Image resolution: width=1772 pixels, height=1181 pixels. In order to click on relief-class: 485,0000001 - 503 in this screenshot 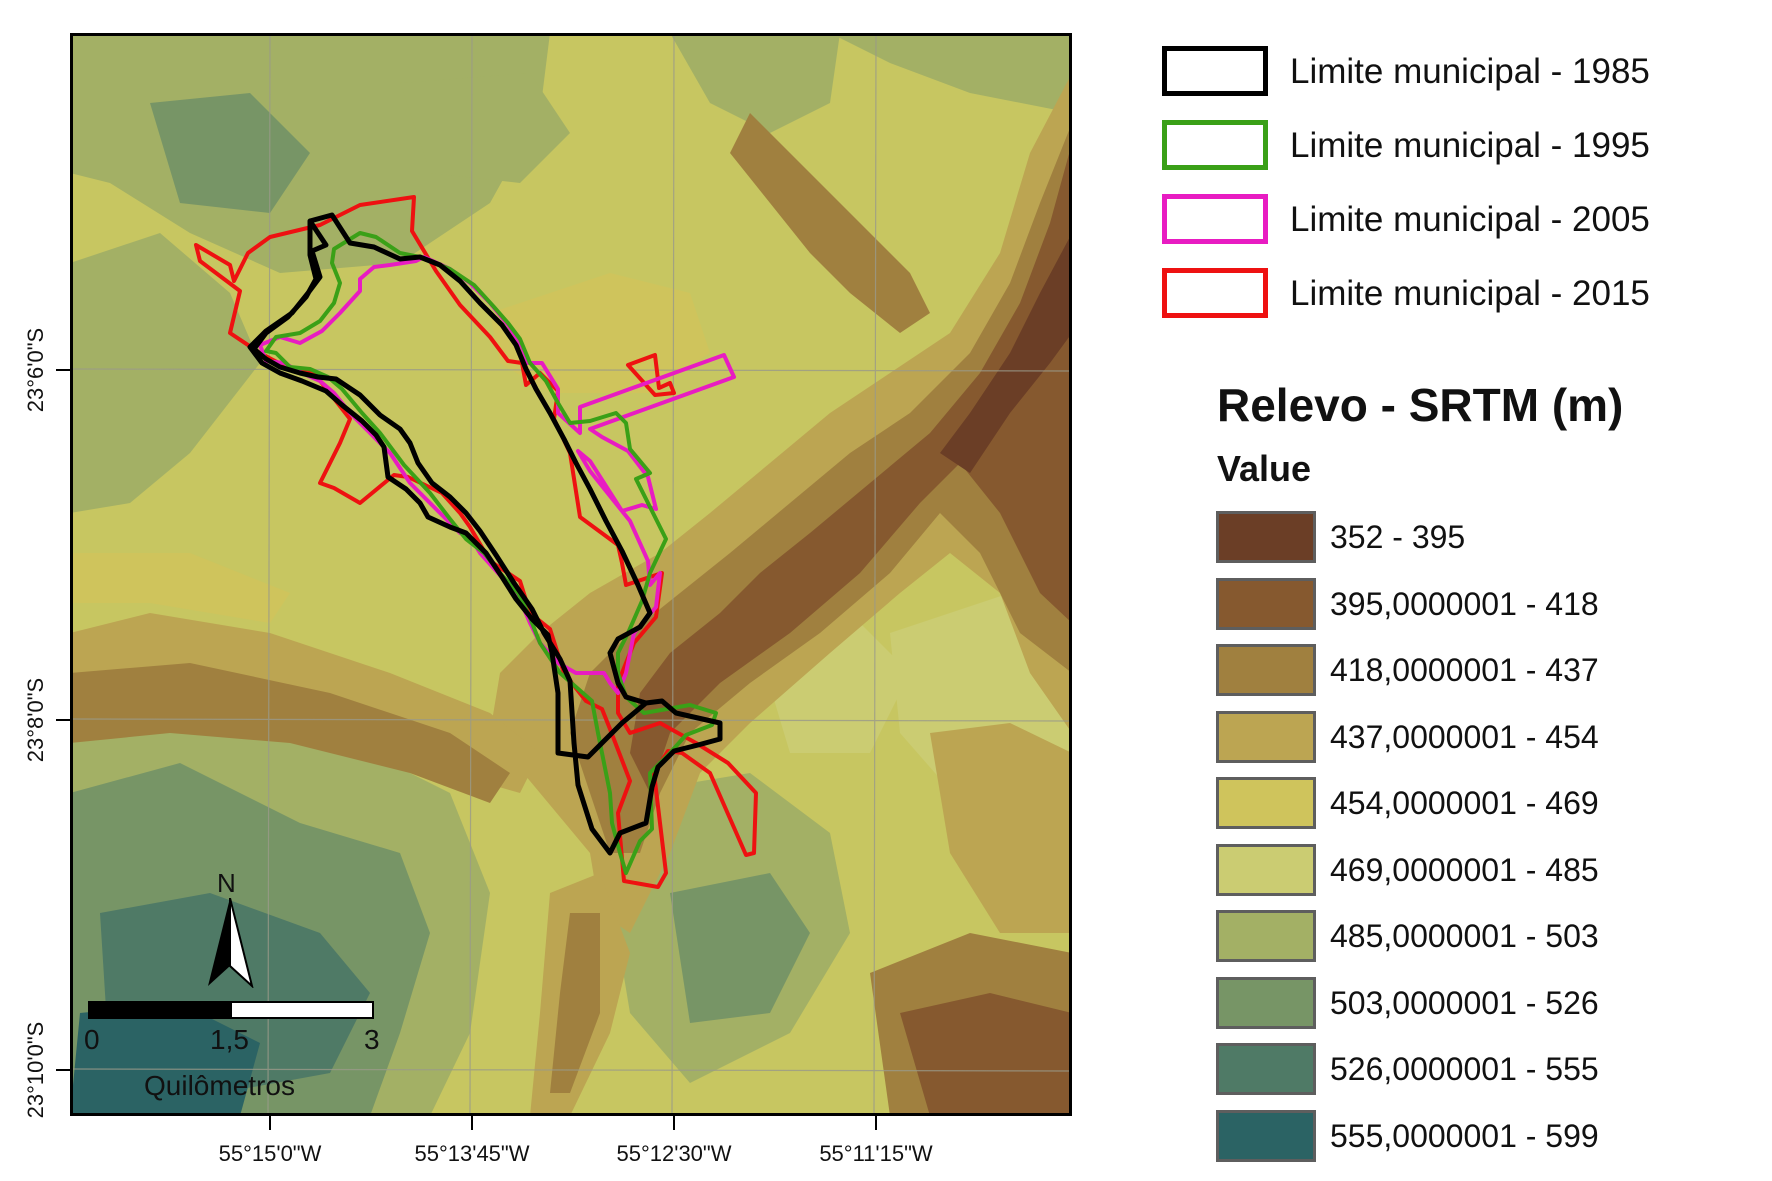, I will do `click(1474, 940)`.